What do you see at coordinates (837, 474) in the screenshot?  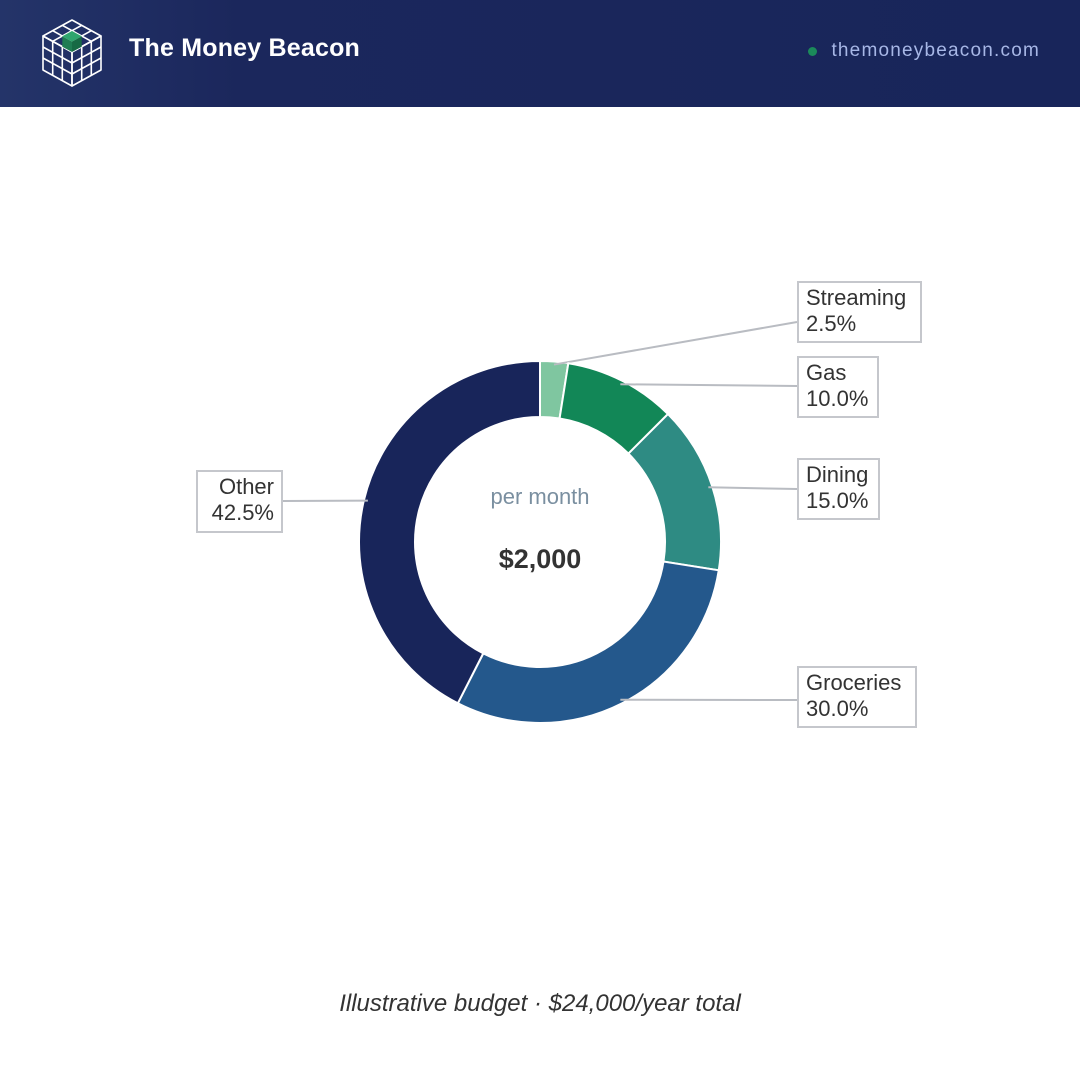 I see `category-label: Dining` at bounding box center [837, 474].